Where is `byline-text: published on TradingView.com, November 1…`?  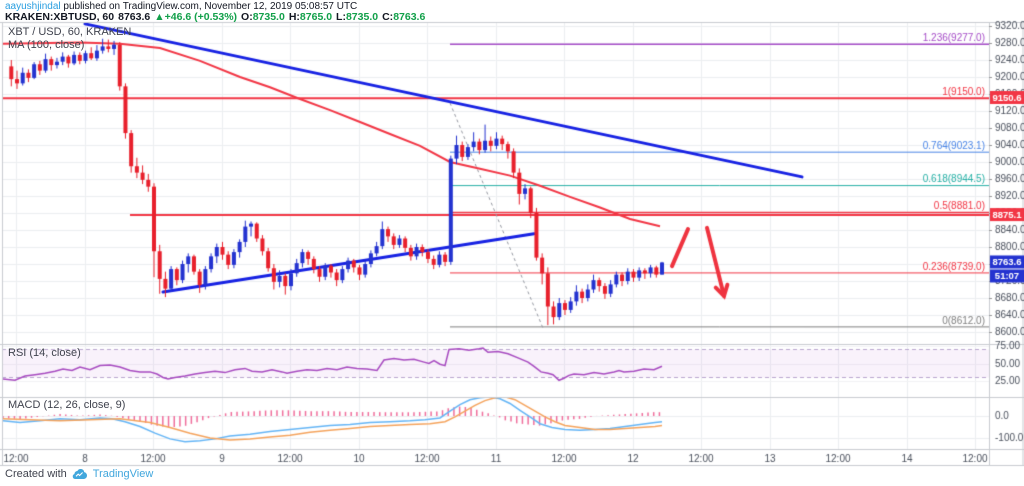 byline-text: published on TradingView.com, November 1… is located at coordinates (209, 6).